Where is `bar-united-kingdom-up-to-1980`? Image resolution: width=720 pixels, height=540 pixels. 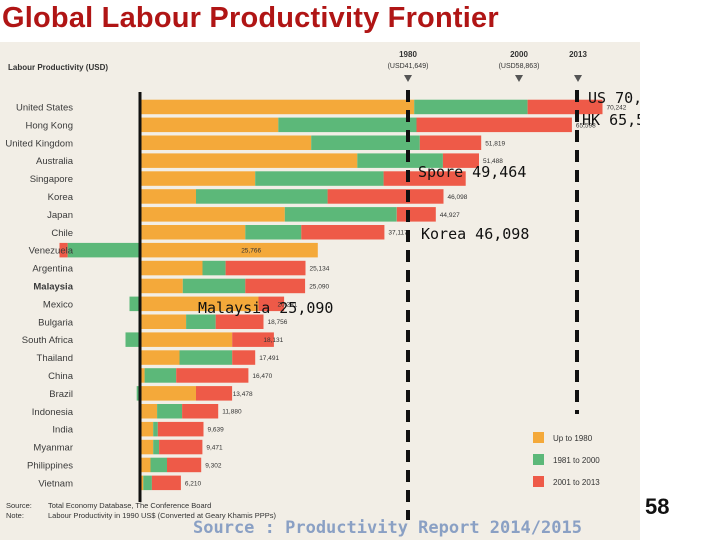
bar-united-kingdom-up-to-1980 is located at coordinates (226, 142).